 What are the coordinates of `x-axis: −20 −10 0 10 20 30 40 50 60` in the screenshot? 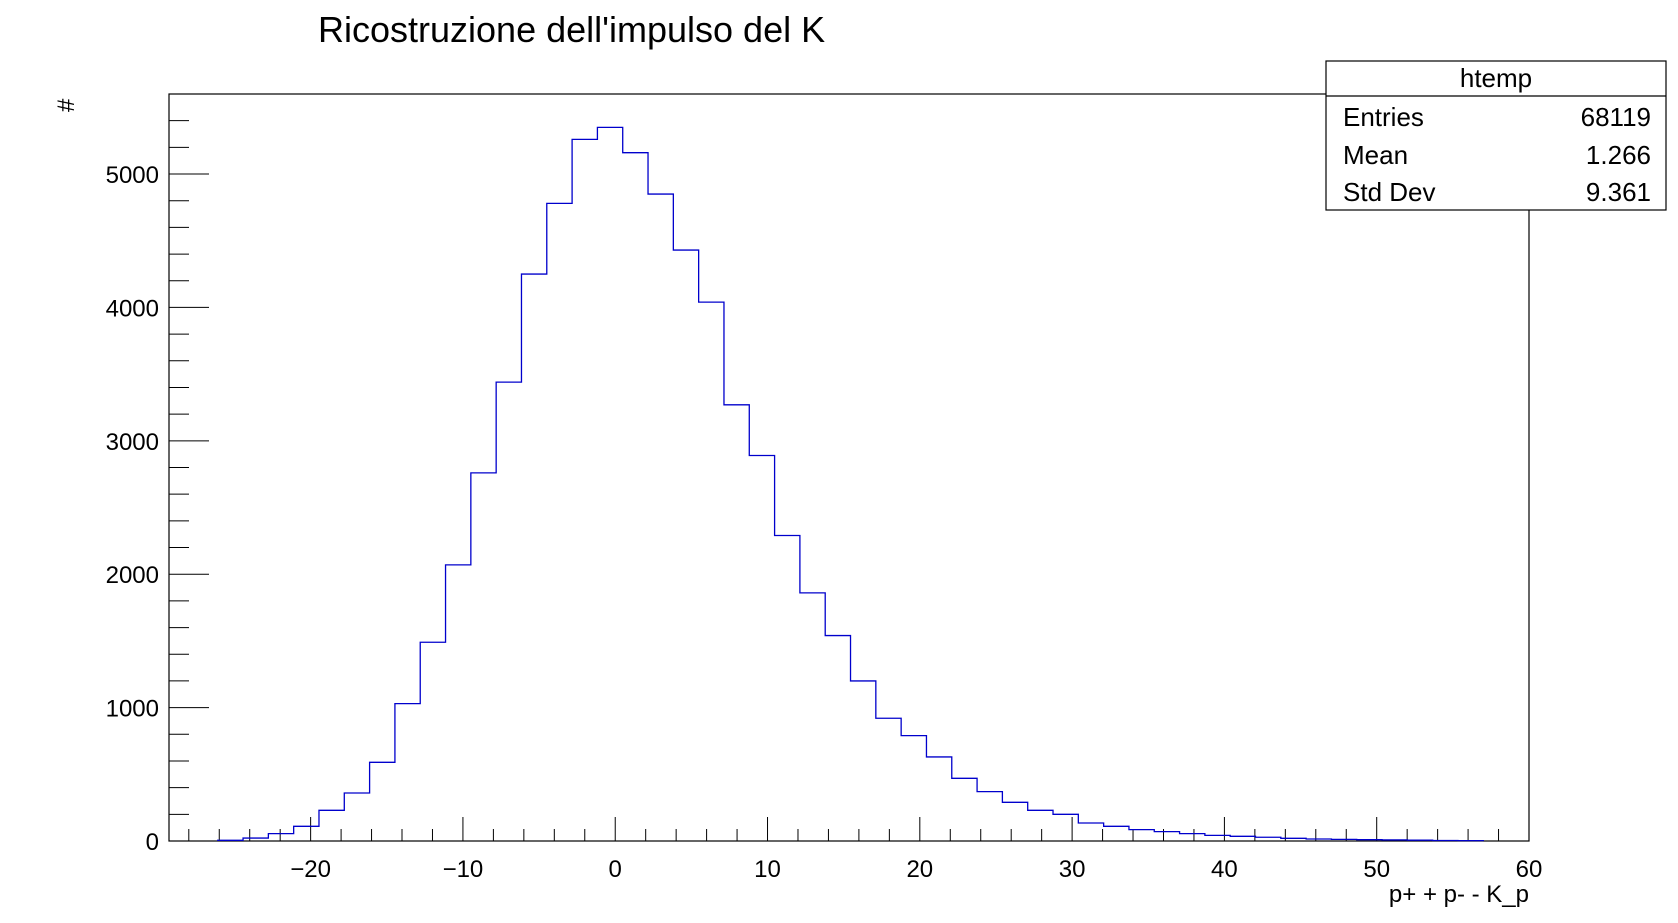 It's located at (865, 850).